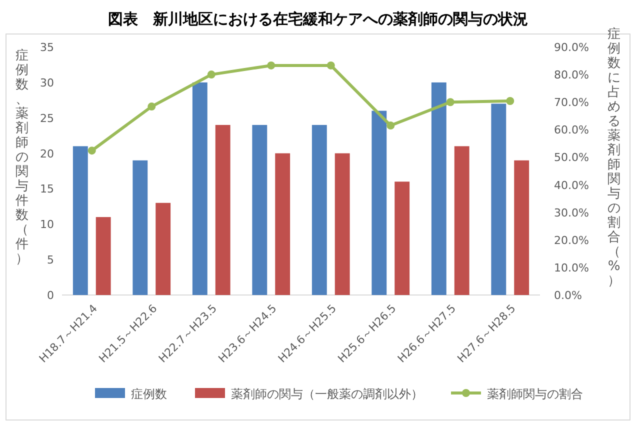 The height and width of the screenshot is (427, 636). What do you see at coordinates (571, 103) in the screenshot?
I see `y2-tick-label: 70.0%` at bounding box center [571, 103].